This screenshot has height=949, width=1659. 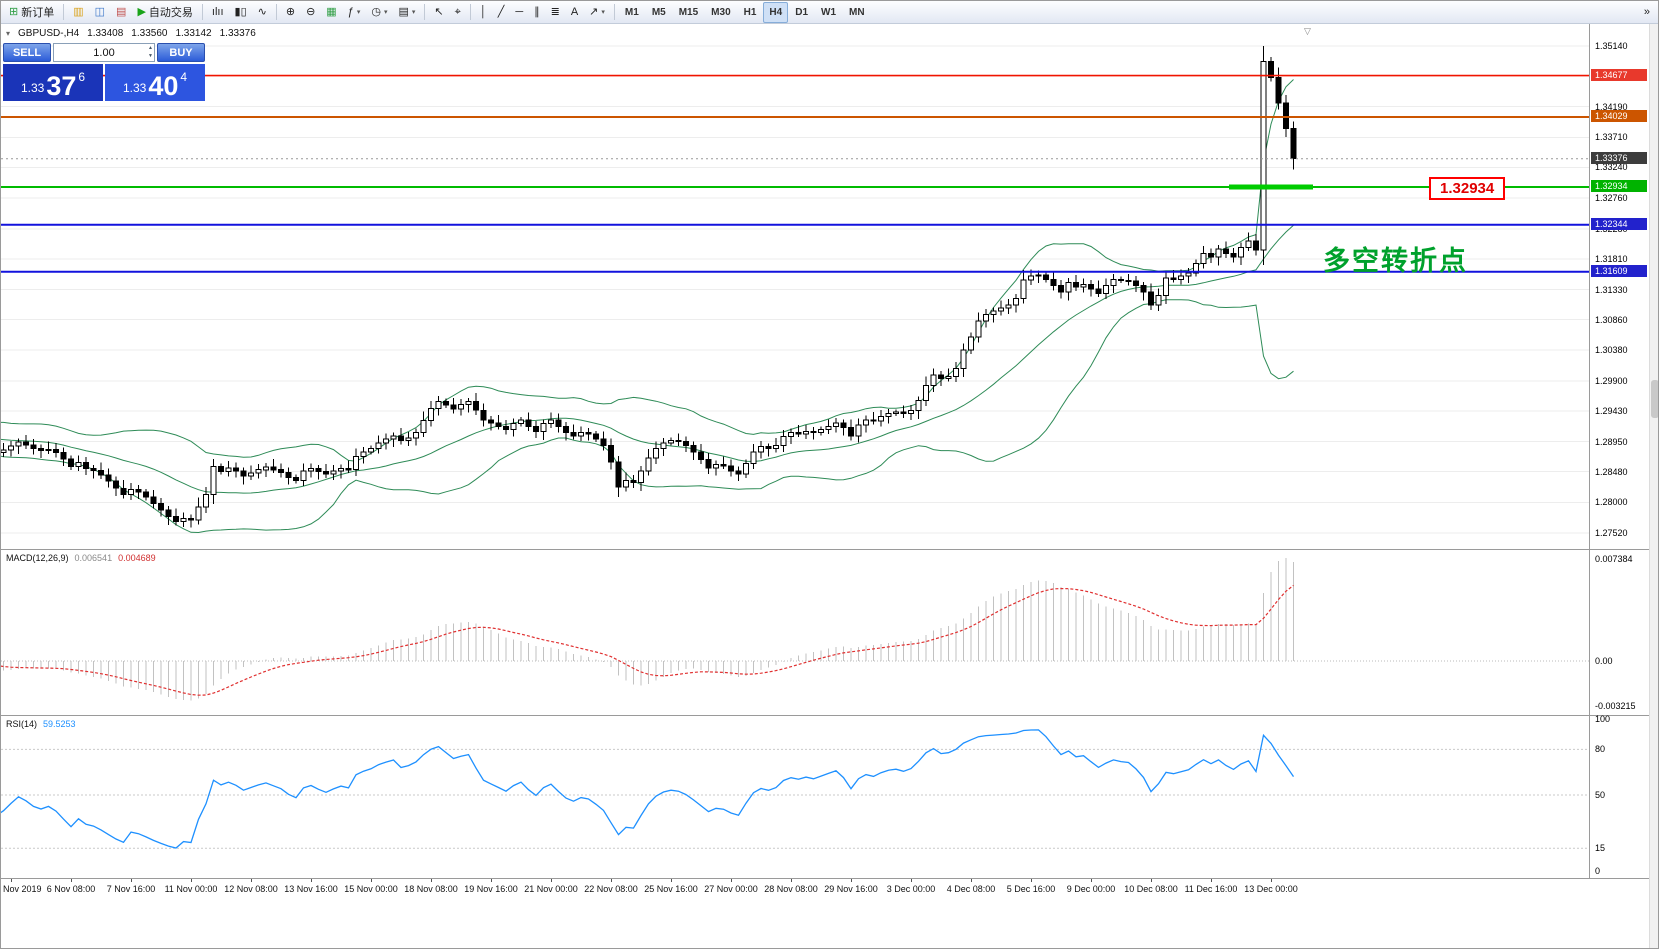 What do you see at coordinates (574, 12) in the screenshot?
I see `text-label-button: A` at bounding box center [574, 12].